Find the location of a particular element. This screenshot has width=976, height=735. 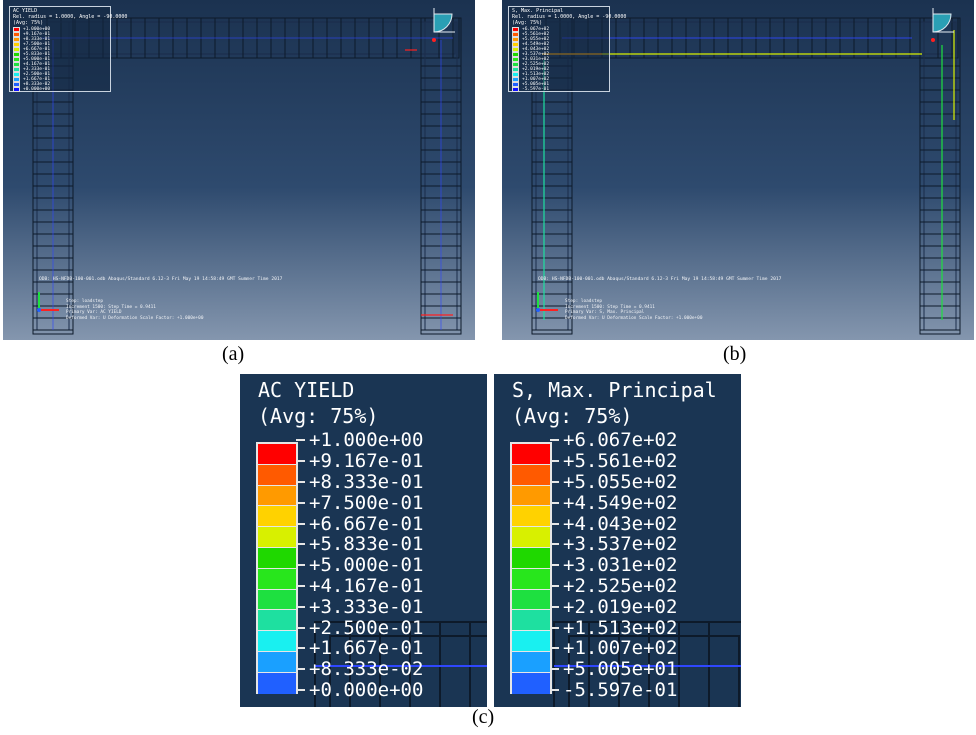

legend-value: +2.525e+02 is located at coordinates (620, 585).